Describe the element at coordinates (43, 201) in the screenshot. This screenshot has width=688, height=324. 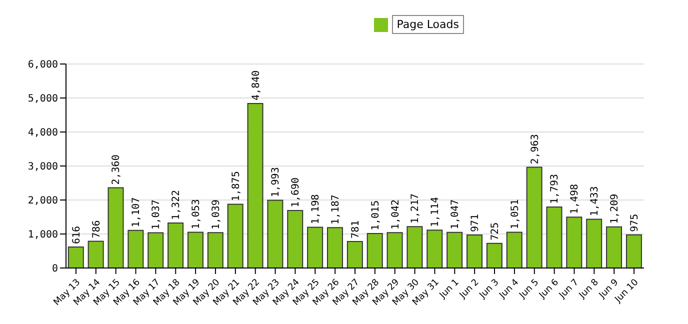
I see `y-tick-label: 2,000` at that location.